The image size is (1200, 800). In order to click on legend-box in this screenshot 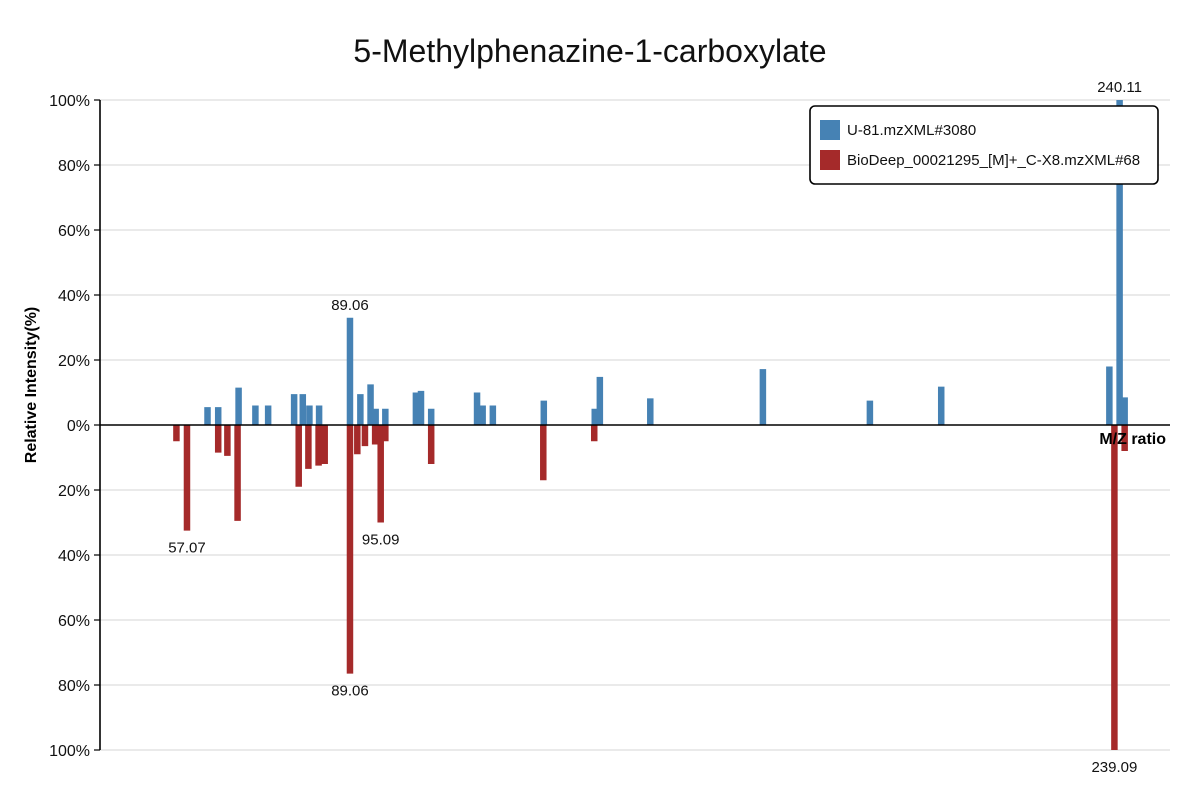, I will do `click(984, 145)`.